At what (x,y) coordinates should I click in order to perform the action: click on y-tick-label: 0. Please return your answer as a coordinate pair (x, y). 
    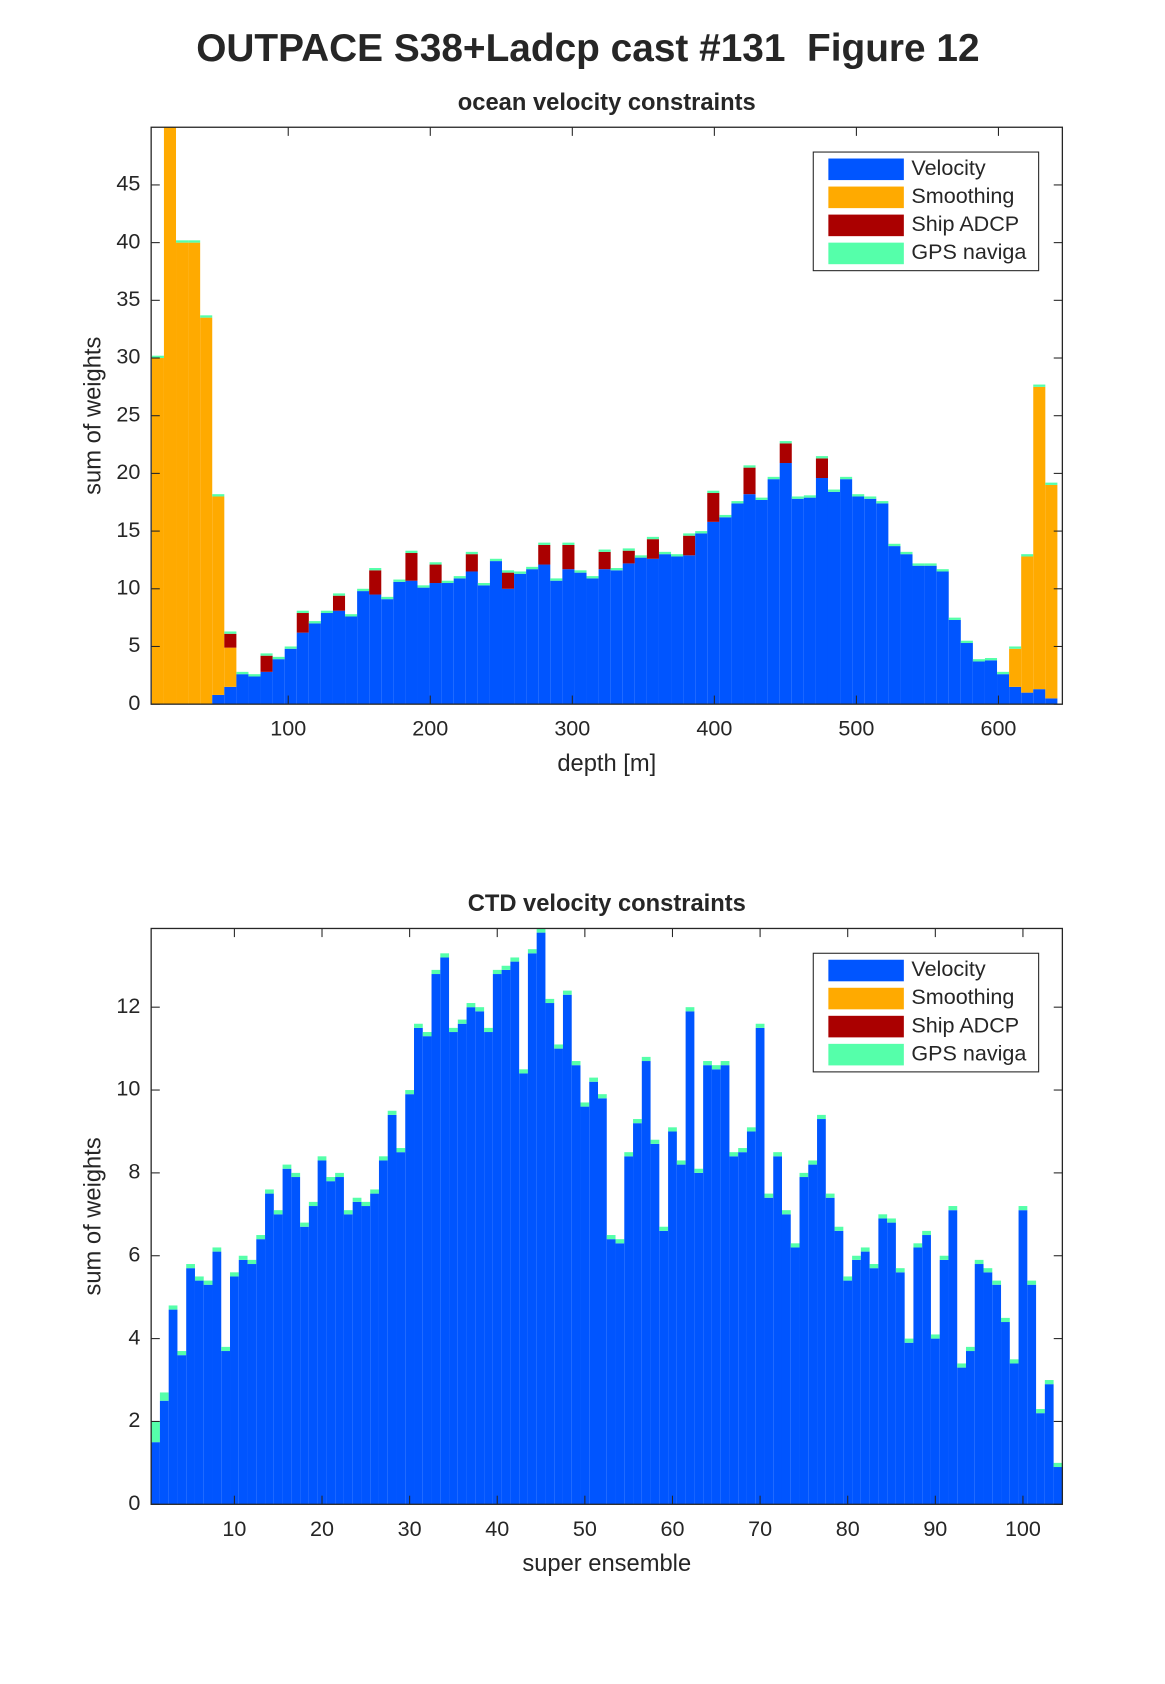
    Looking at the image, I should click on (134, 1502).